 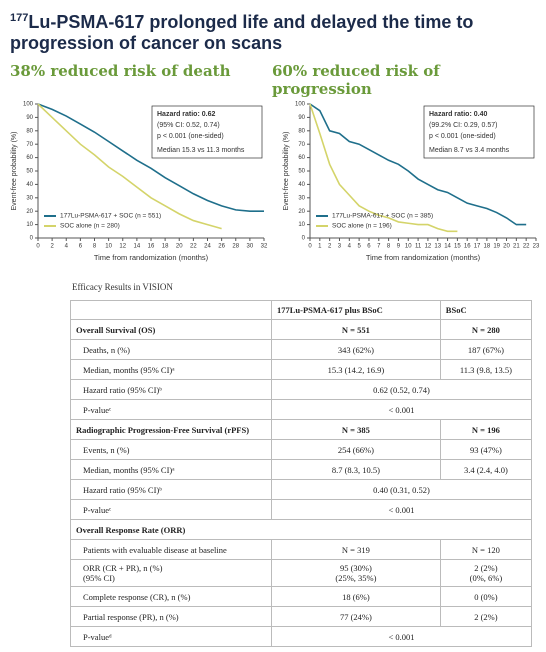 I want to click on x-tick-label: 28, so click(x=235, y=247).